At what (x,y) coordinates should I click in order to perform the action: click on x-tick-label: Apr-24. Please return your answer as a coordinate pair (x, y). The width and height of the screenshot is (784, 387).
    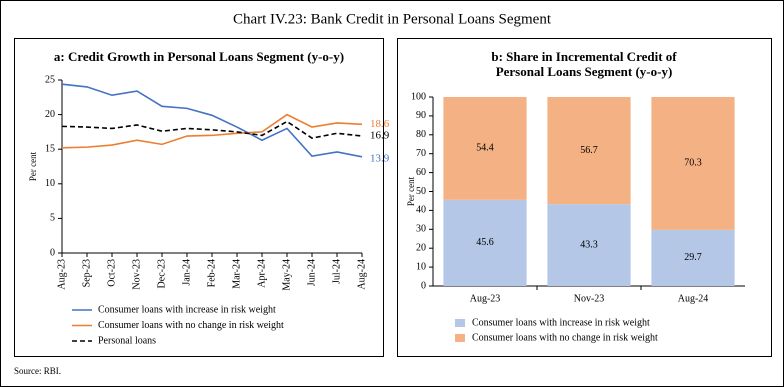
    Looking at the image, I should click on (261, 273).